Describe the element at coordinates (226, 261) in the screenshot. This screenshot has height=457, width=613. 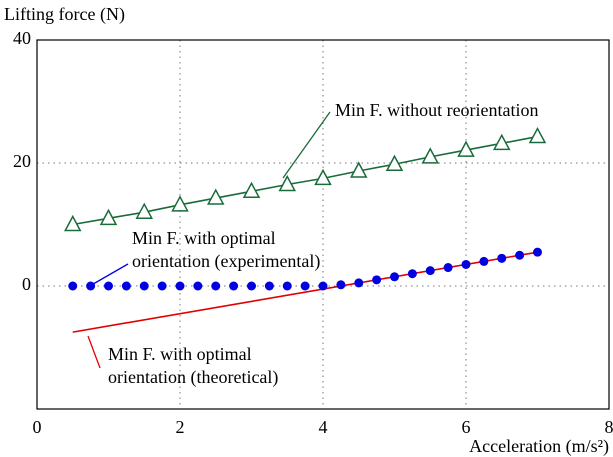
I see `annotation: orientation (experimental)` at that location.